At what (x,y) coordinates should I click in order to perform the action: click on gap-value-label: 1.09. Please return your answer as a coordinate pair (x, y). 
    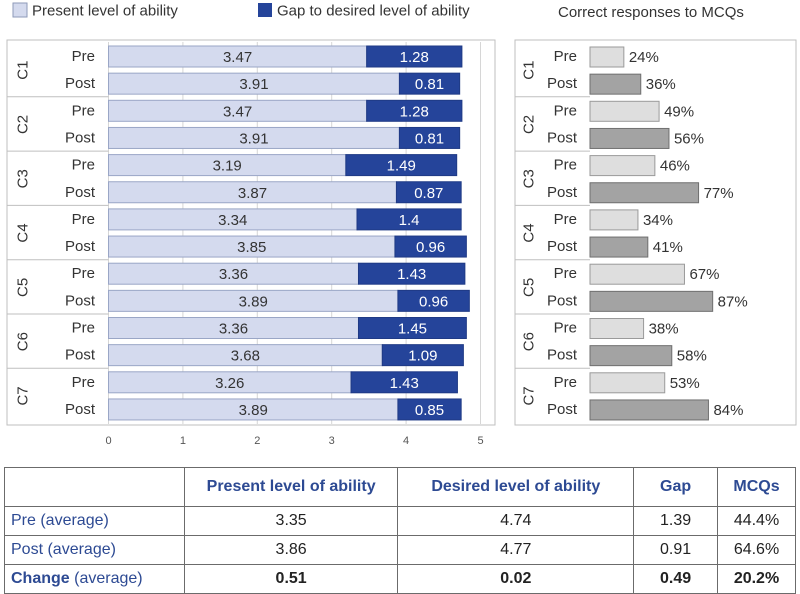
    Looking at the image, I should click on (422, 356).